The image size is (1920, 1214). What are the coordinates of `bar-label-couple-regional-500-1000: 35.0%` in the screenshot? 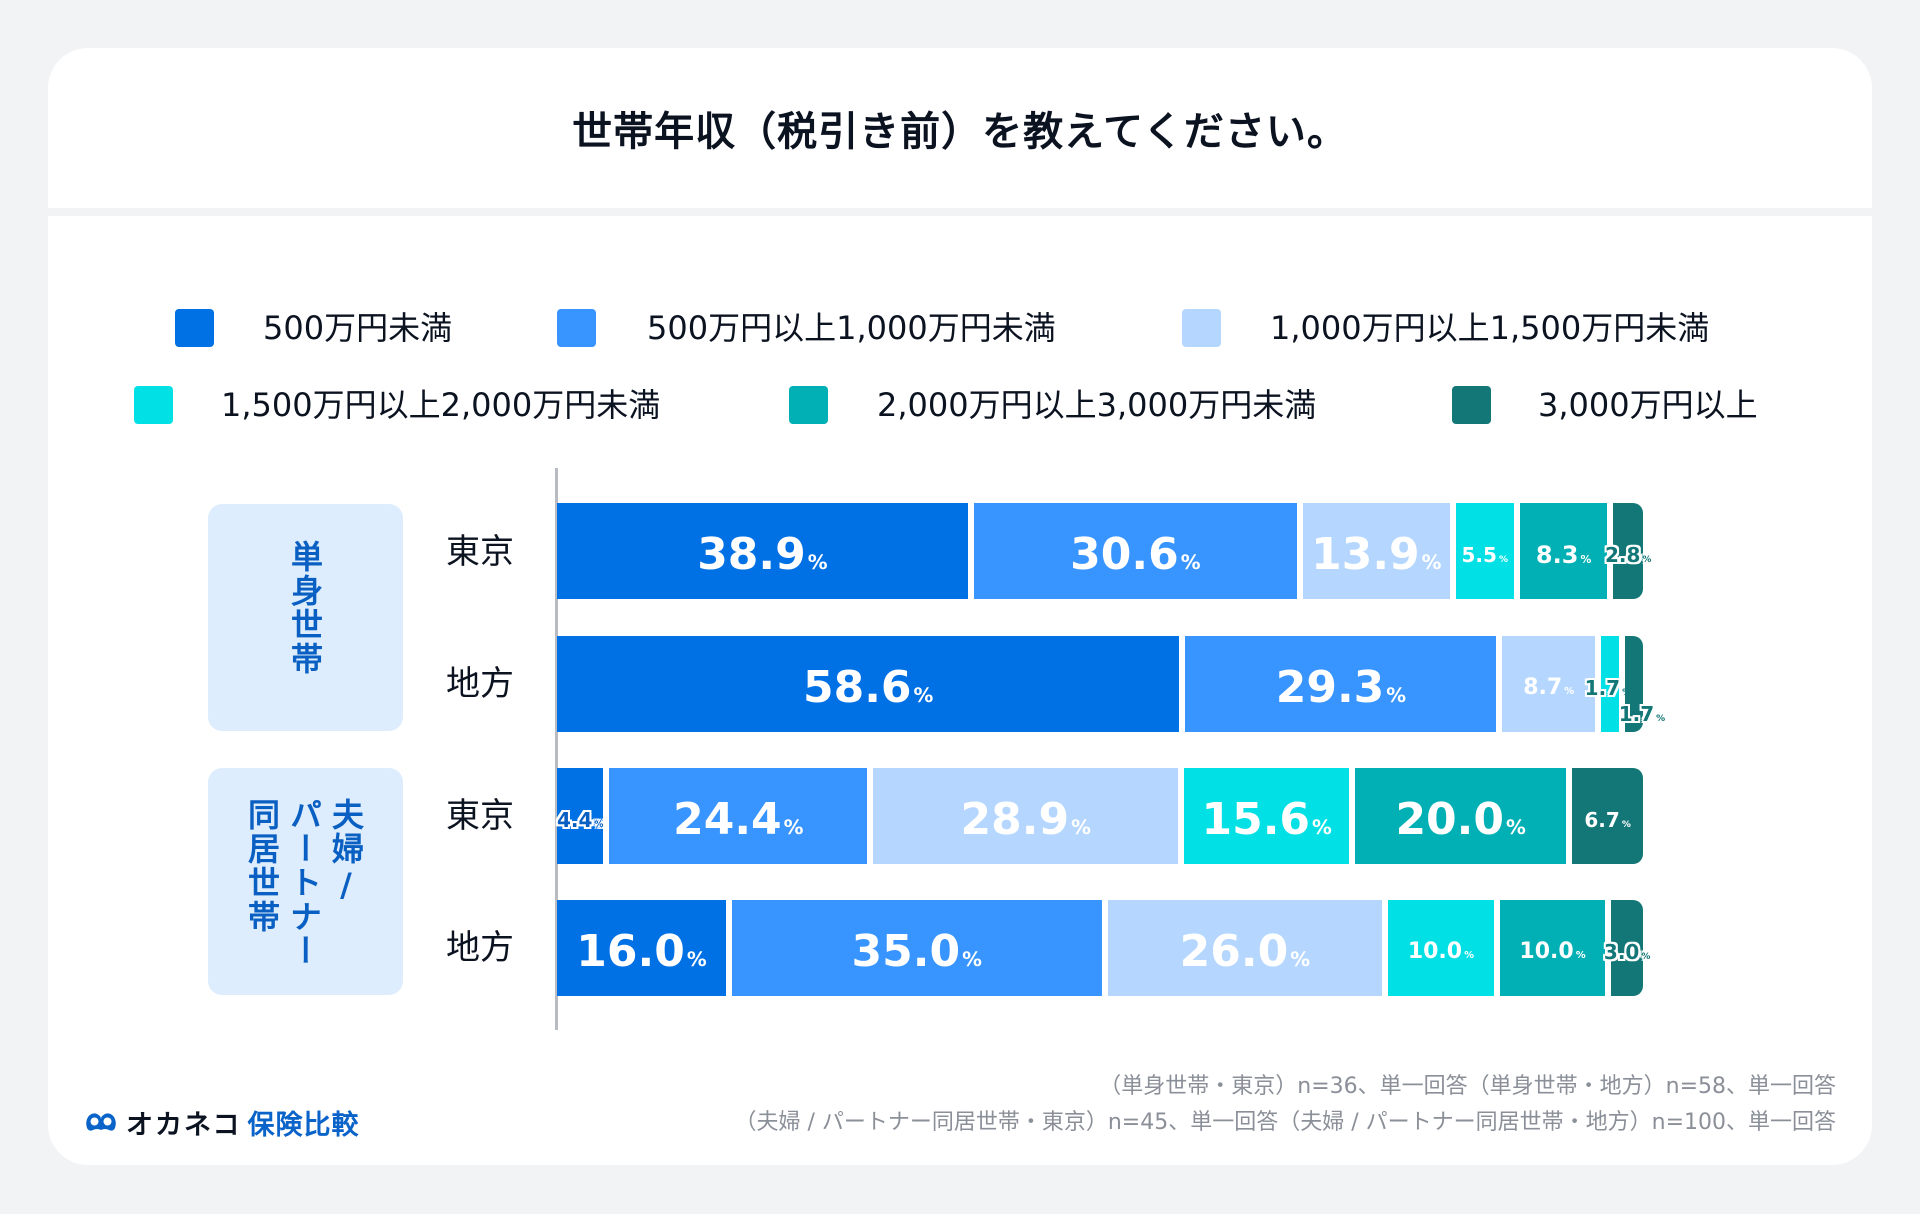 It's located at (917, 952).